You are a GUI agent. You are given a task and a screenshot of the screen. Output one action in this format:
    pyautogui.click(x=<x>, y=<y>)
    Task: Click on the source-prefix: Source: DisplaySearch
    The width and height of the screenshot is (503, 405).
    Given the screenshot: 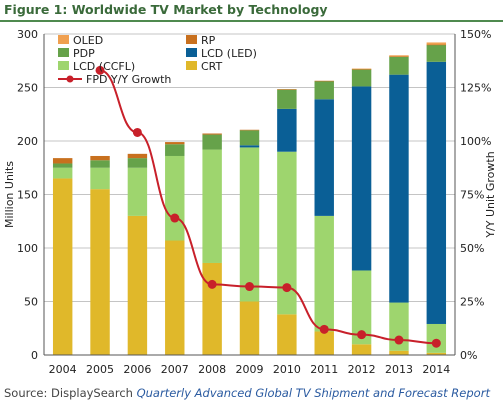 What is the action you would take?
    pyautogui.click(x=70, y=393)
    